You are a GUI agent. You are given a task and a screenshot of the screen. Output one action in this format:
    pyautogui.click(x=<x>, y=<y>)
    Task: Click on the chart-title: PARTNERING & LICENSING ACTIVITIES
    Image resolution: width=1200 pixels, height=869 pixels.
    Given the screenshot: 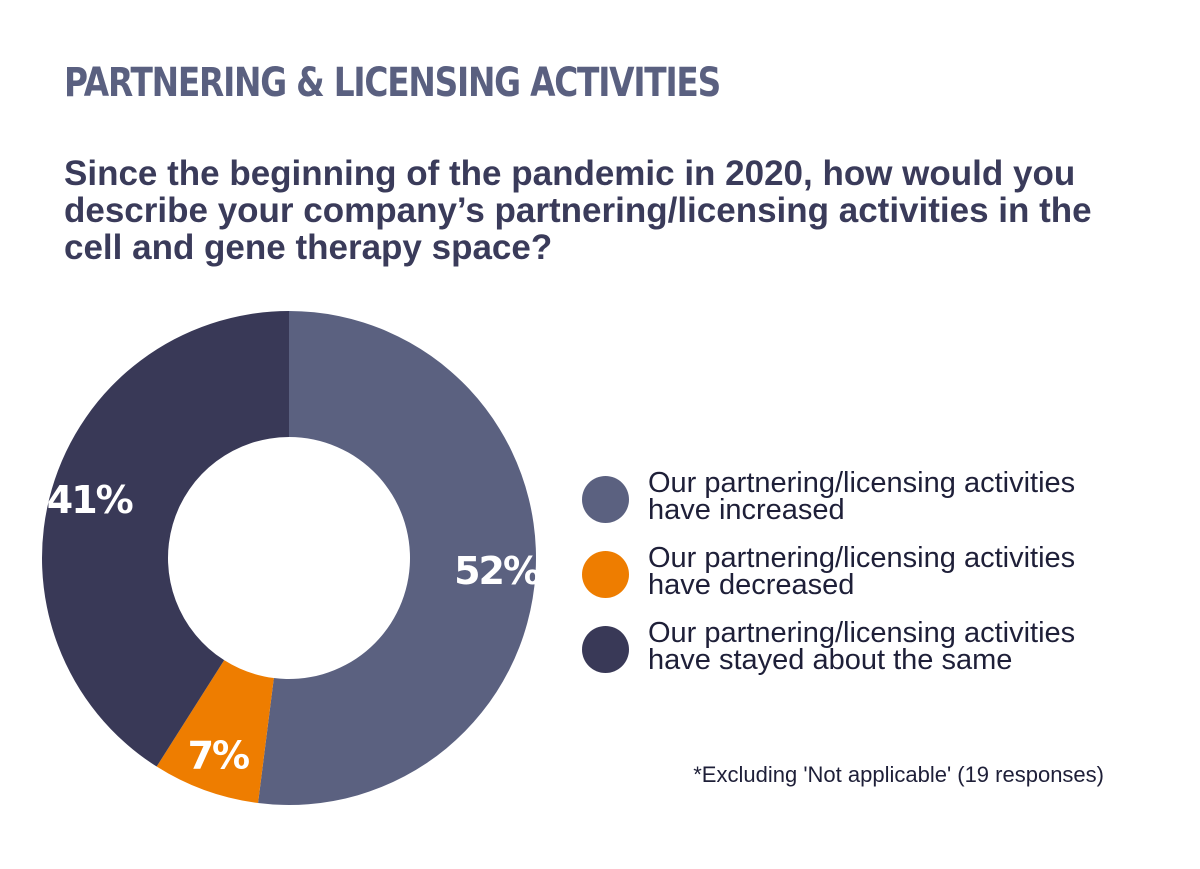 What is the action you would take?
    pyautogui.click(x=392, y=83)
    